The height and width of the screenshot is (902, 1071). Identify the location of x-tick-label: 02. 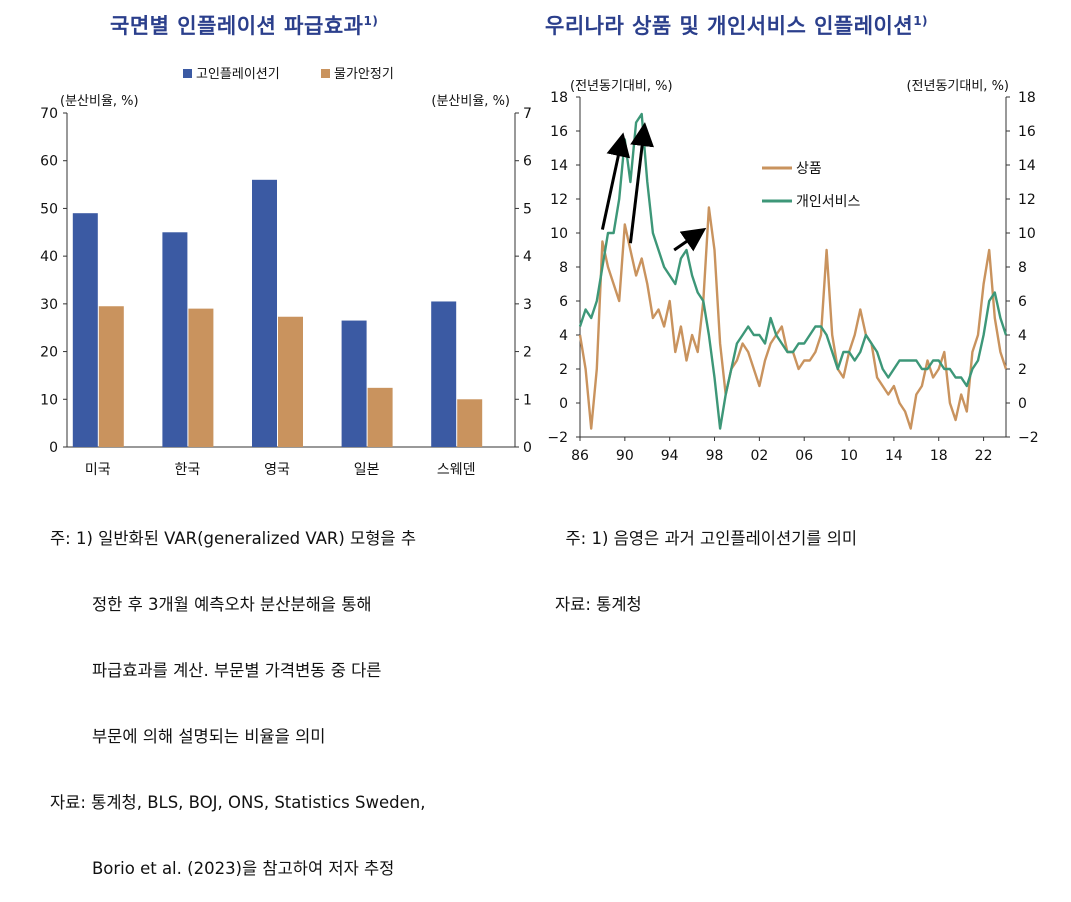
(759, 456).